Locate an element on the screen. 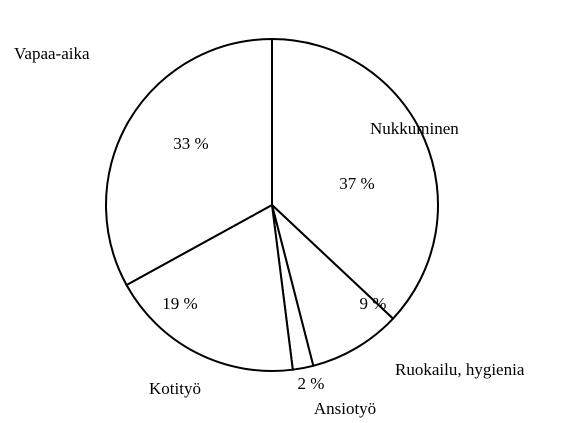 This screenshot has height=423, width=578. category-label: Kotityö is located at coordinates (175, 388).